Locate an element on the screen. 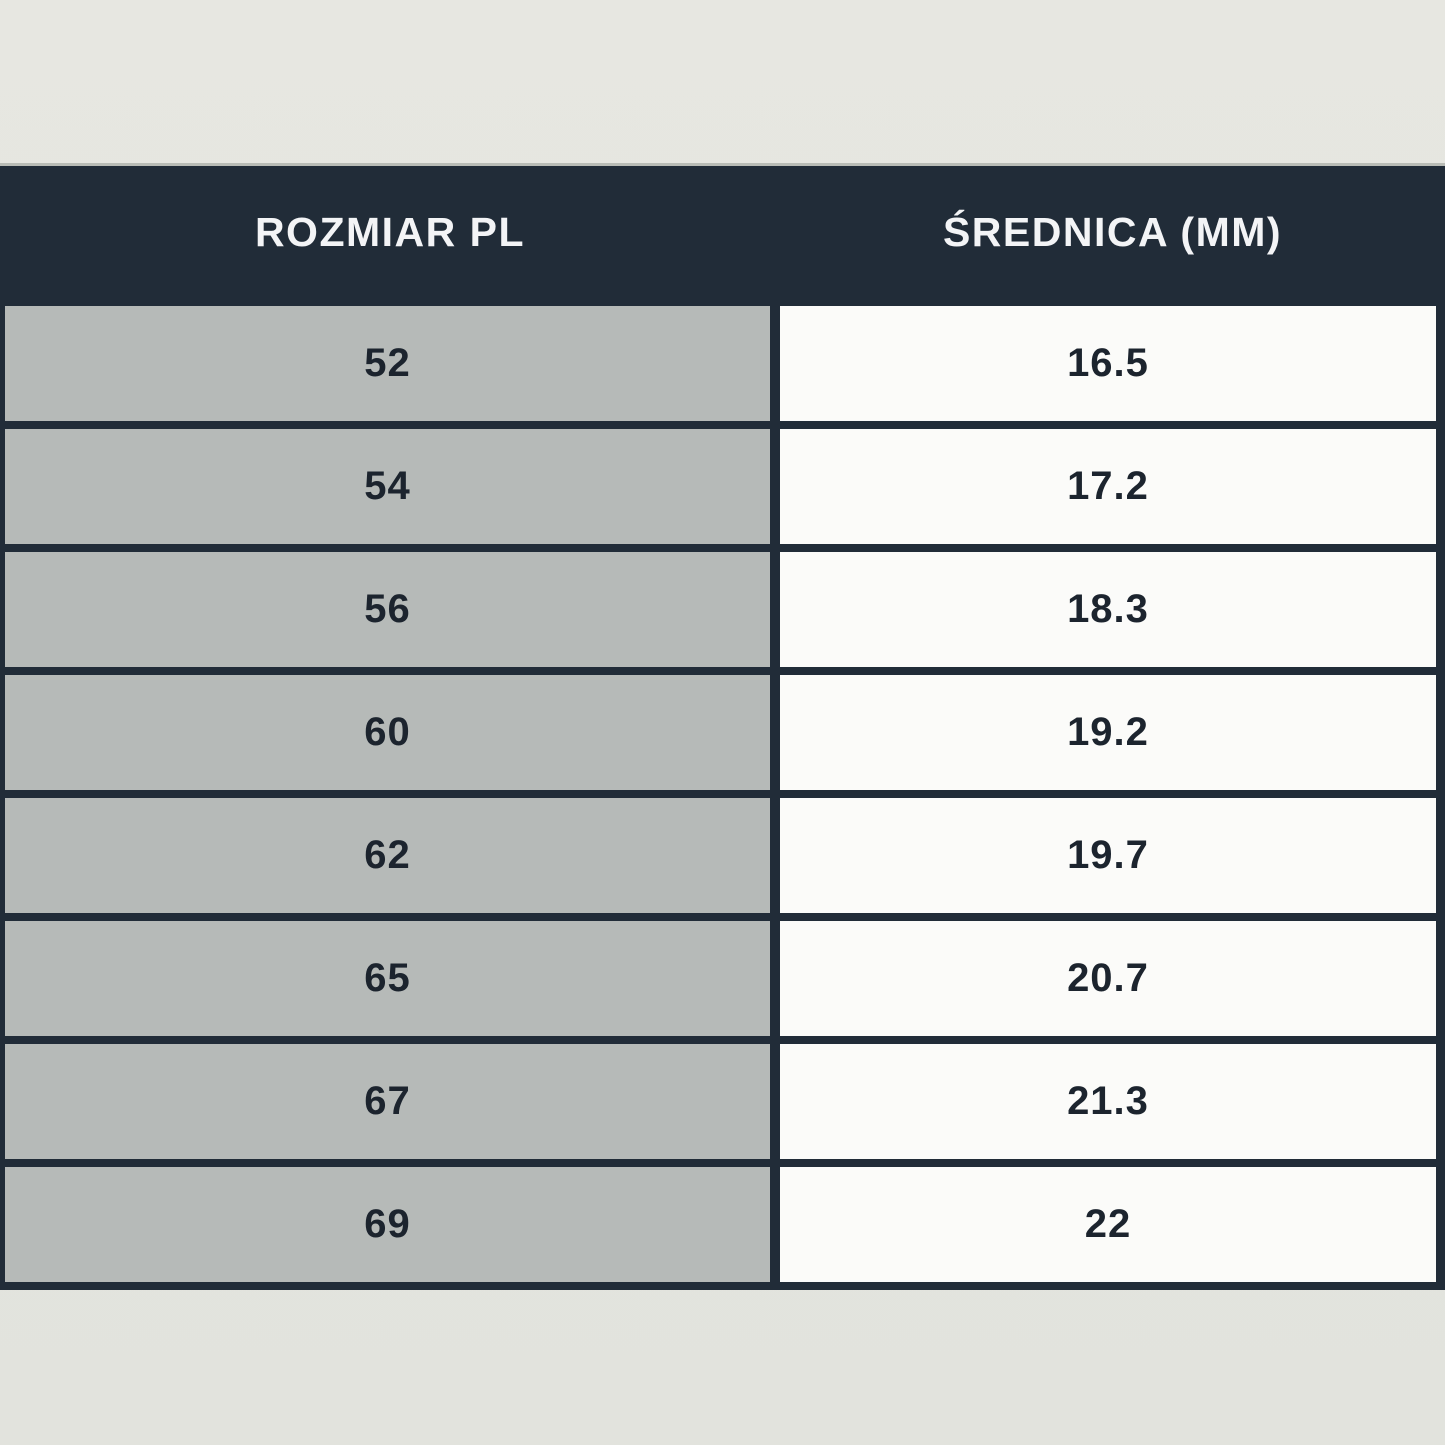  cell-size: 60 is located at coordinates (392, 732).